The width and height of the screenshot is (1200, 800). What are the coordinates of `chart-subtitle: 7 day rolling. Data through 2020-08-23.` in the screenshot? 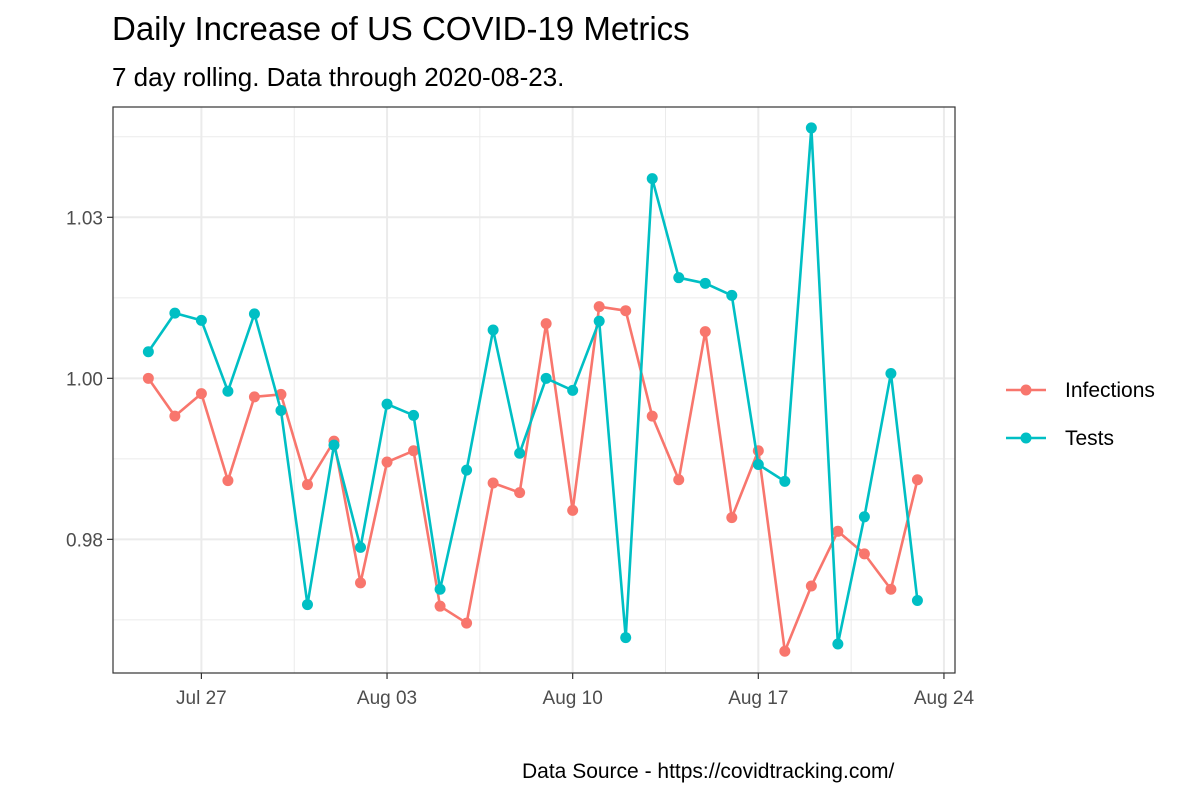 It's located at (338, 77).